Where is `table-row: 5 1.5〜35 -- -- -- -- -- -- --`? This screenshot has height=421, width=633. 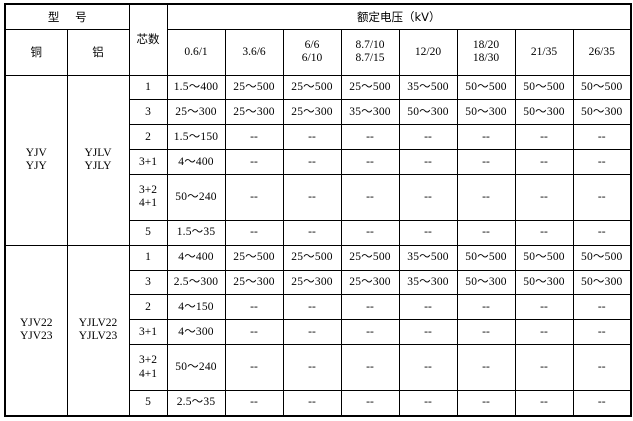 table-row: 5 1.5〜35 -- -- -- -- -- -- -- is located at coordinates (318, 232).